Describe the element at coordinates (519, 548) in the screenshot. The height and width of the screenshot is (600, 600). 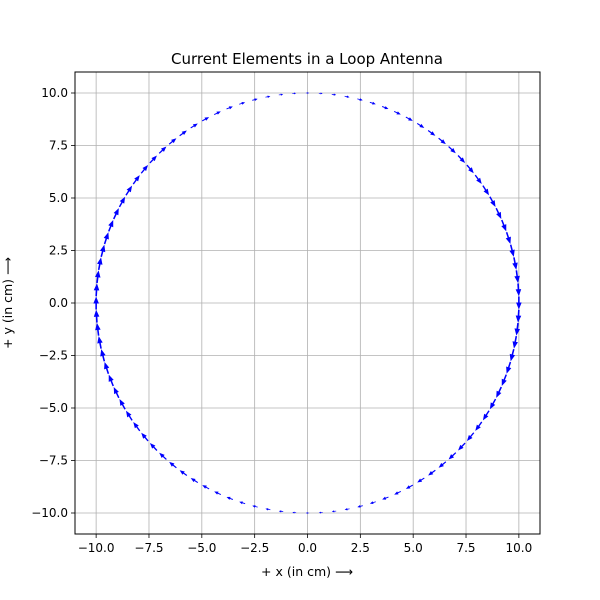
I see `x-tick-label: 10.0` at that location.